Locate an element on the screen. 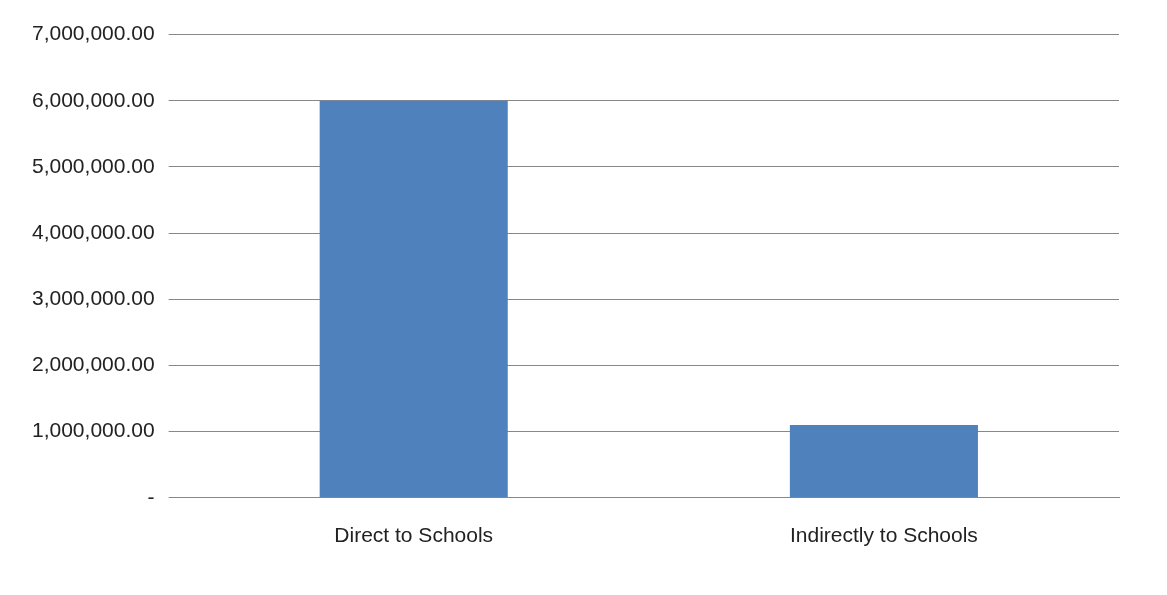 The height and width of the screenshot is (595, 1167). y-tick-label: 7,000,000.00 is located at coordinates (93, 33).